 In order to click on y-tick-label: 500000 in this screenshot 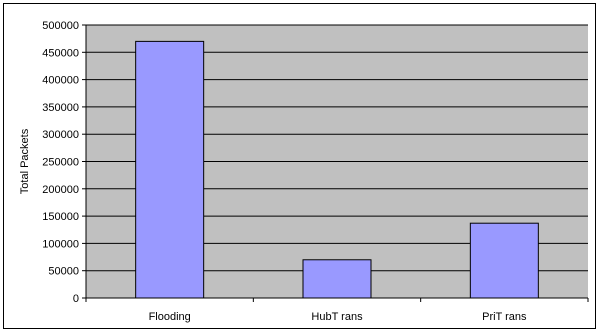, I will do `click(60, 26)`.